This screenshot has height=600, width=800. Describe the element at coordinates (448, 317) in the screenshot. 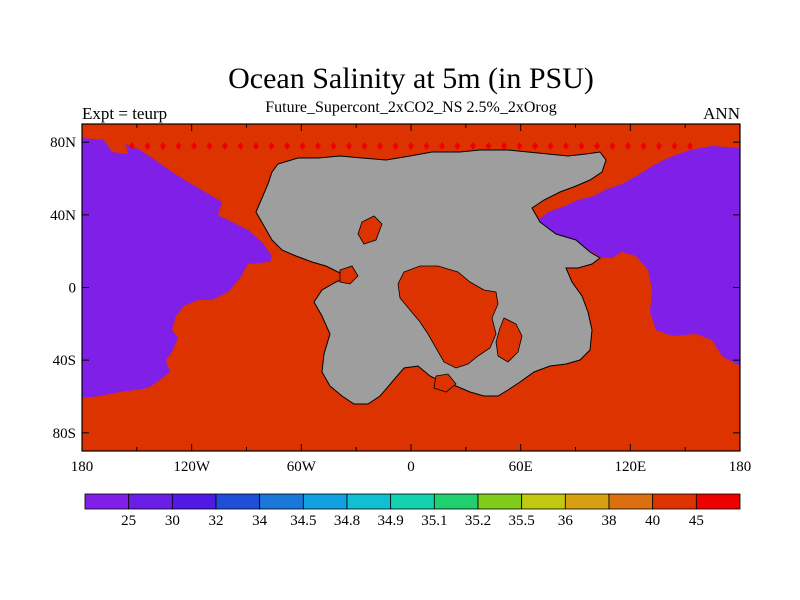

I see `inland-sea-south` at that location.